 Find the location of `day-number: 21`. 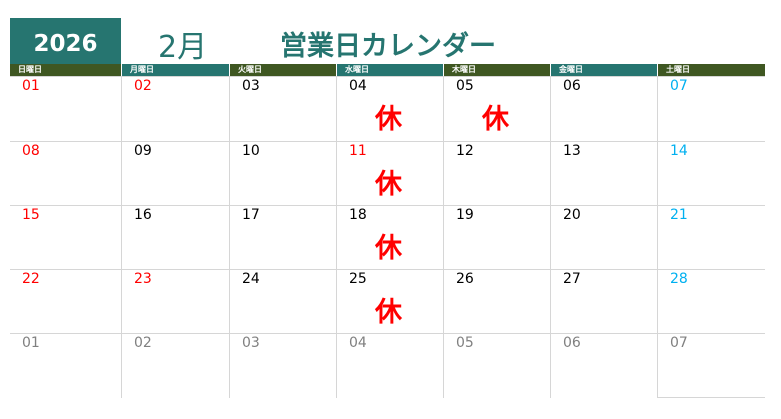

day-number: 21 is located at coordinates (679, 215).